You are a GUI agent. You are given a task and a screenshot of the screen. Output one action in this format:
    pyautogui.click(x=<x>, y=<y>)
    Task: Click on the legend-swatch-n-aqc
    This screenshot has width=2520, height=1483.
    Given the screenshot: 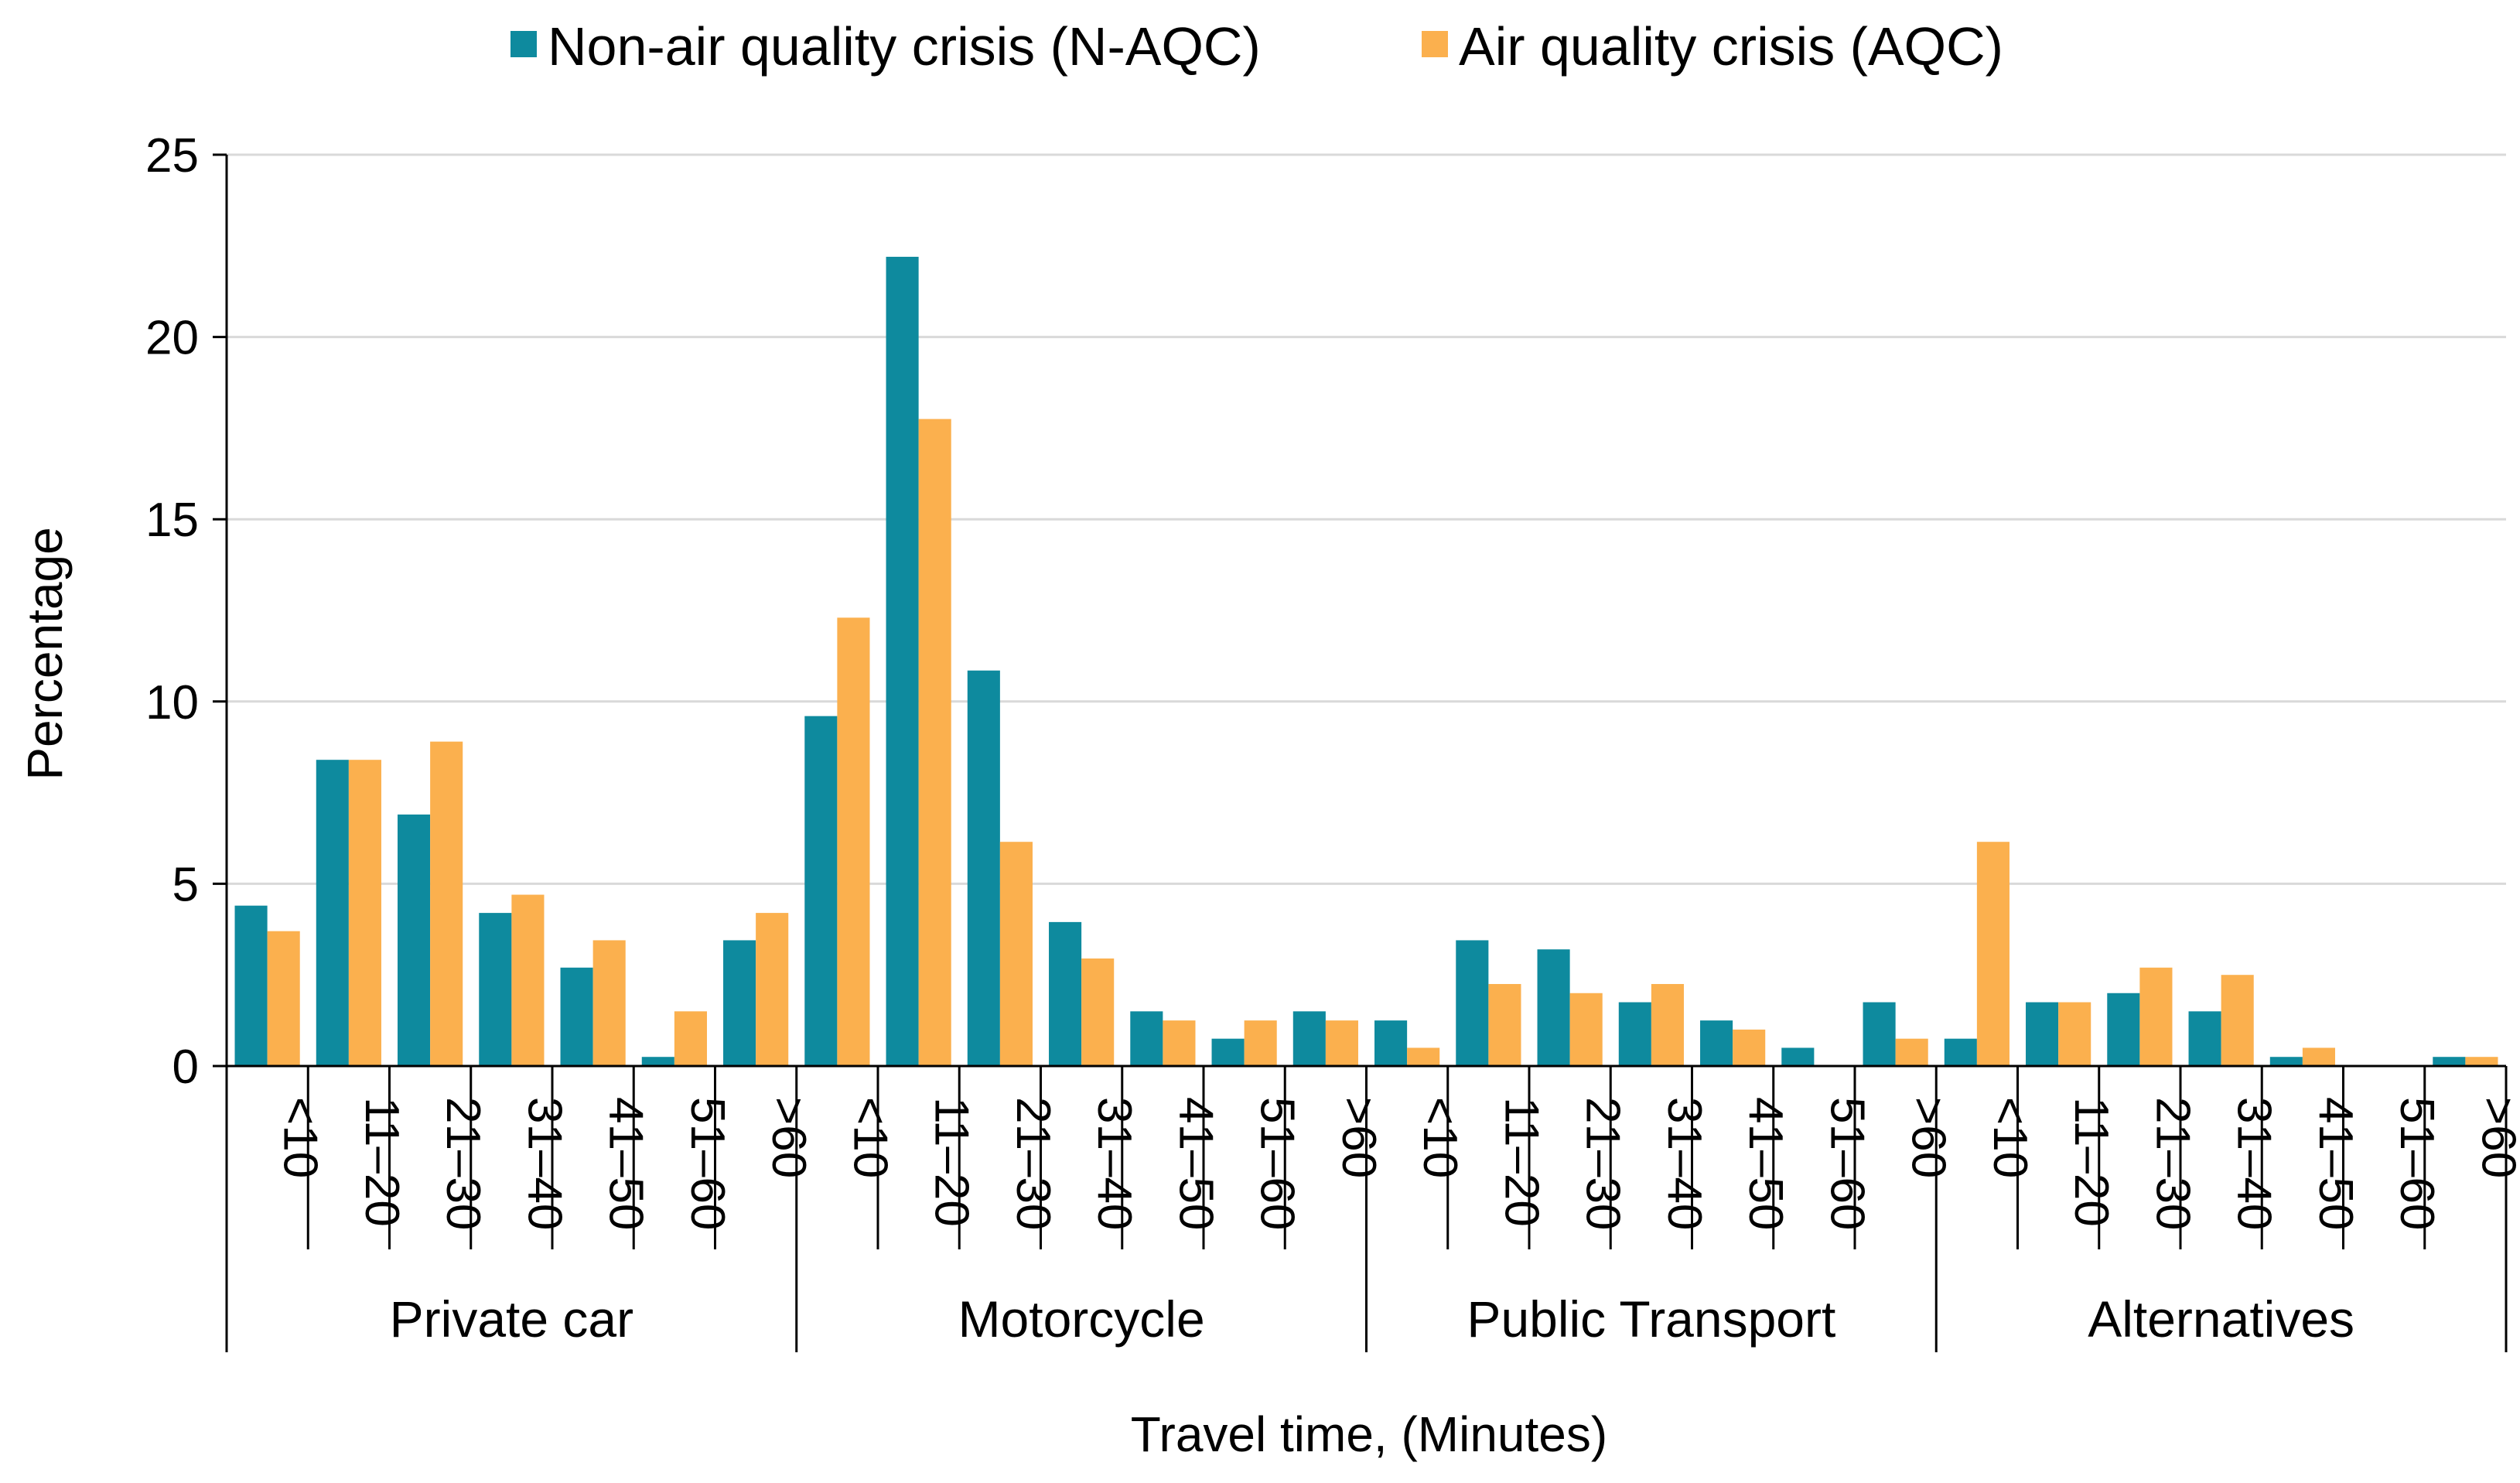 What is the action you would take?
    pyautogui.click(x=523, y=44)
    